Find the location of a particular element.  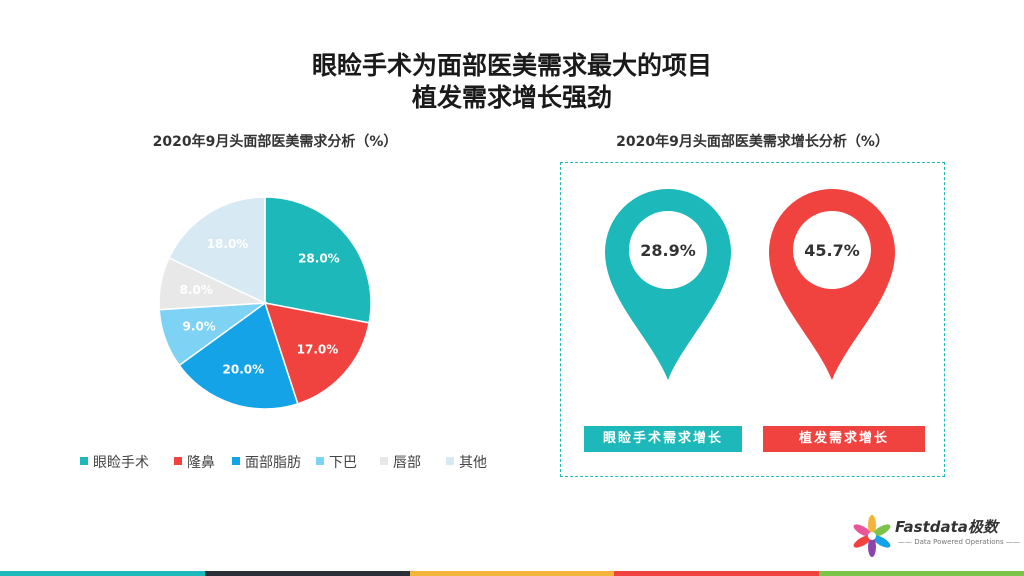

legend-item: 其他 is located at coordinates (466, 462).